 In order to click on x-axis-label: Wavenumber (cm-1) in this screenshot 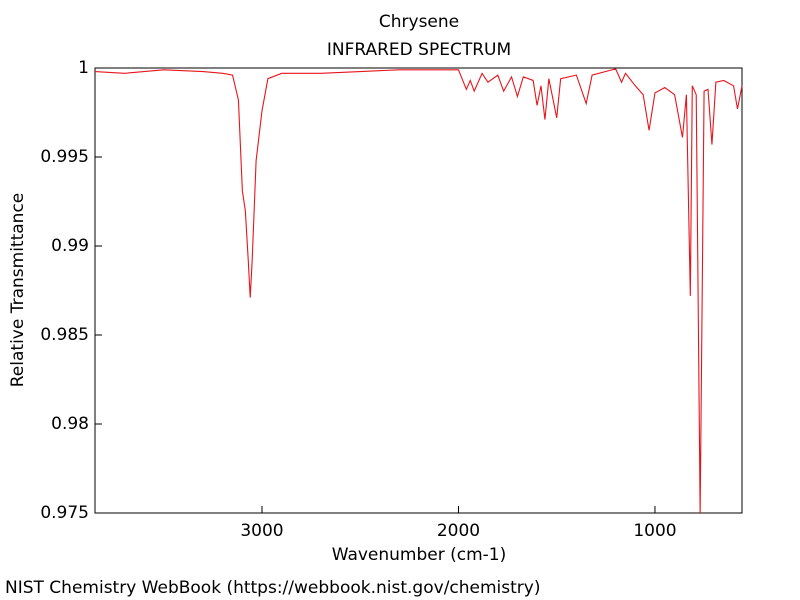, I will do `click(419, 555)`.